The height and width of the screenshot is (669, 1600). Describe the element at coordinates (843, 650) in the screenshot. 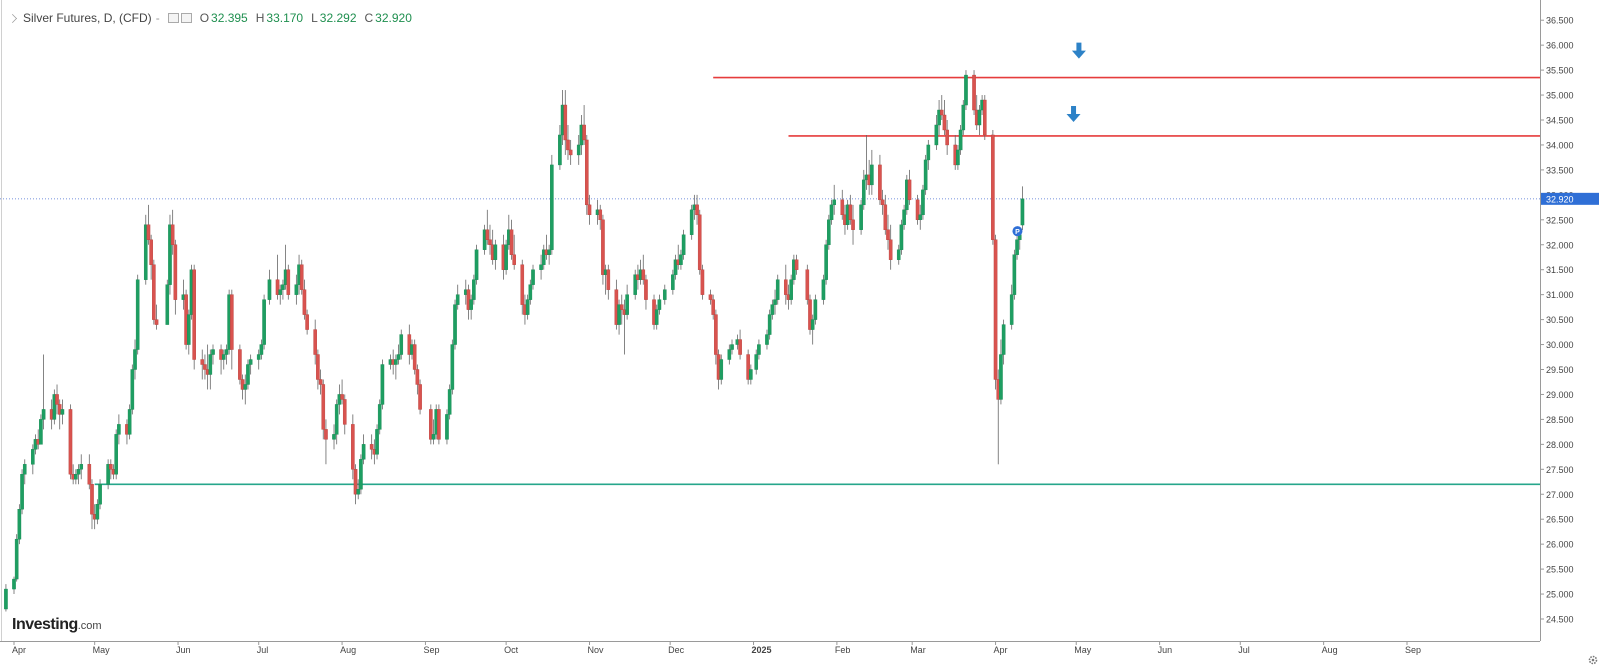

I see `x-tick-label: Feb` at that location.